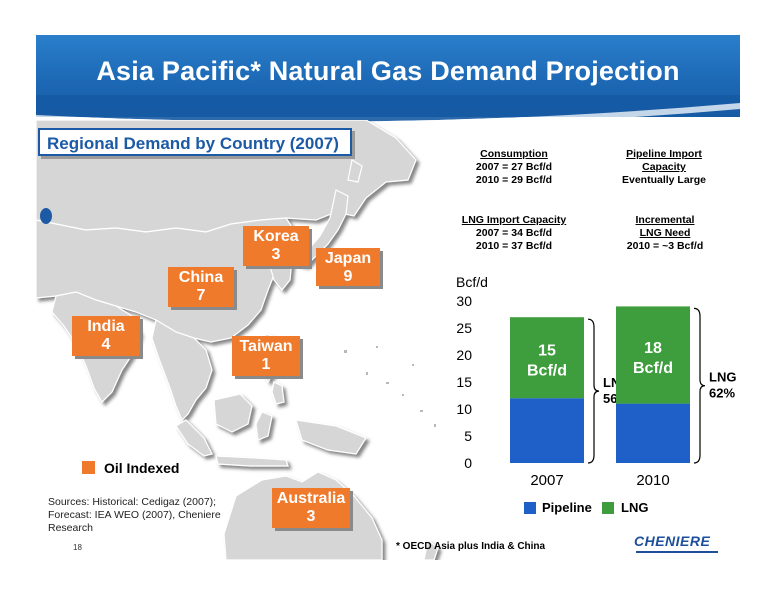  I want to click on bar-data-label: 15, so click(547, 351).